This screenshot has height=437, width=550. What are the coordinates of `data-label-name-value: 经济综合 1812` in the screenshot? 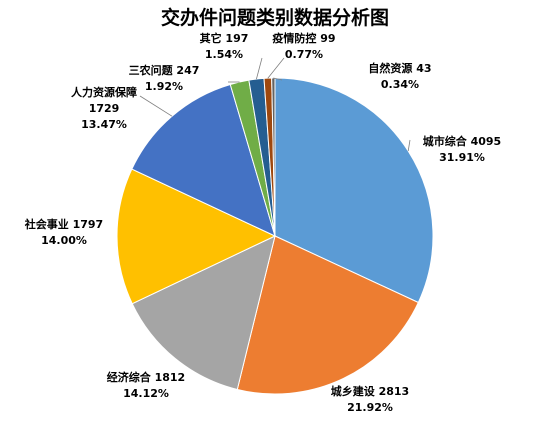 It's located at (146, 377).